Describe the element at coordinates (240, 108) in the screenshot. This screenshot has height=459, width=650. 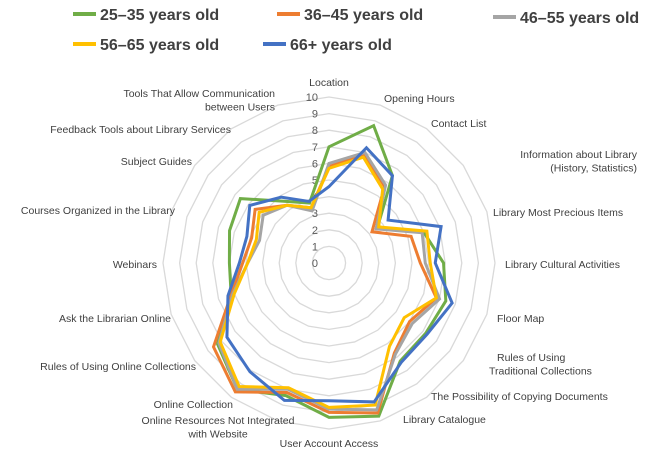
I see `category-label: between Users` at that location.